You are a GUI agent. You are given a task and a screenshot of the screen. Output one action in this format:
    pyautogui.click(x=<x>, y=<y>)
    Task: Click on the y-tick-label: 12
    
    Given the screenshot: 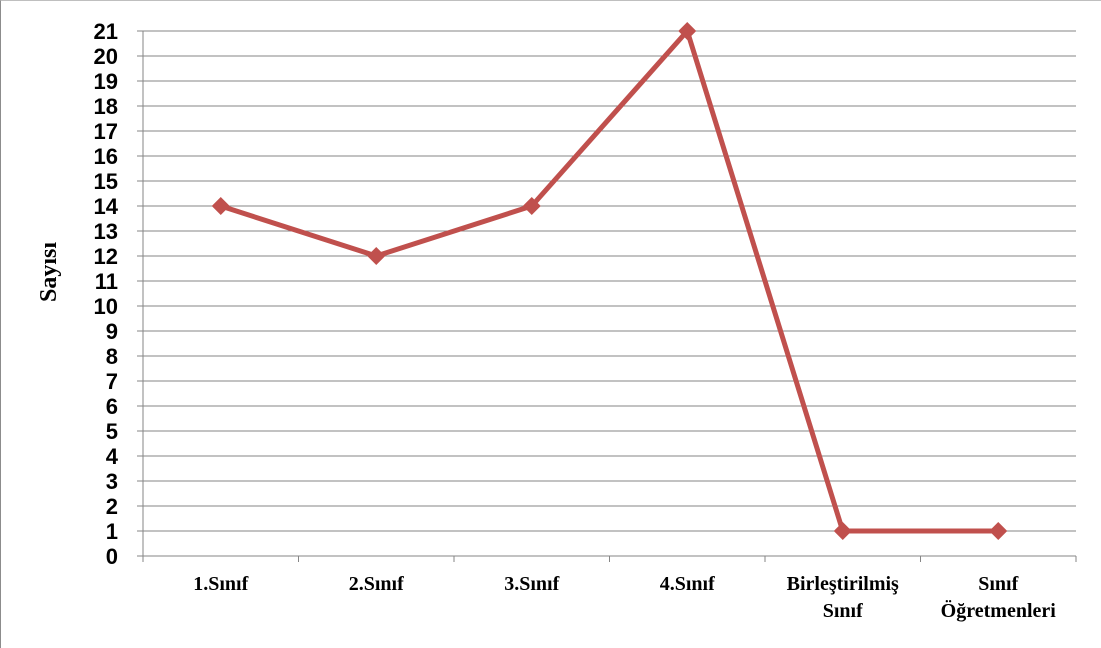 What is the action you would take?
    pyautogui.click(x=106, y=256)
    